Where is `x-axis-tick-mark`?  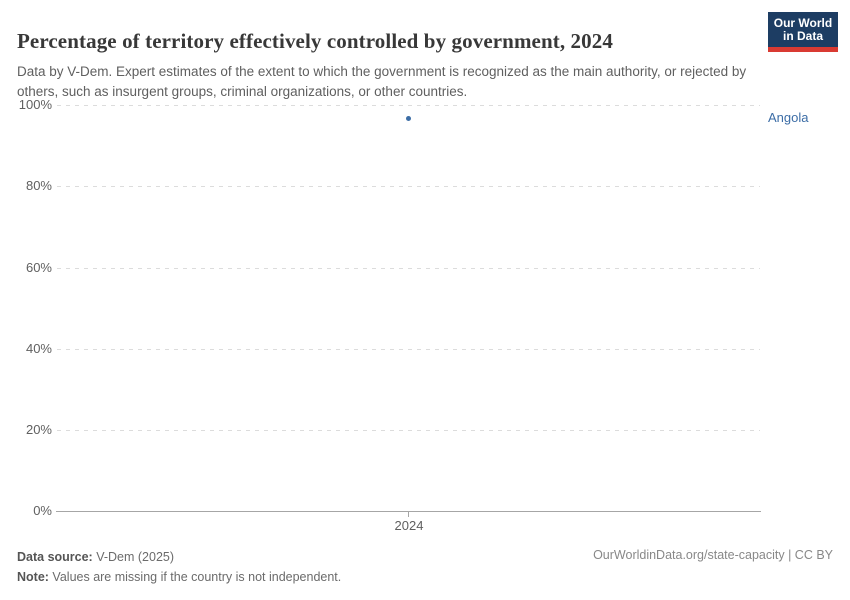
x-axis-tick-mark is located at coordinates (408, 514).